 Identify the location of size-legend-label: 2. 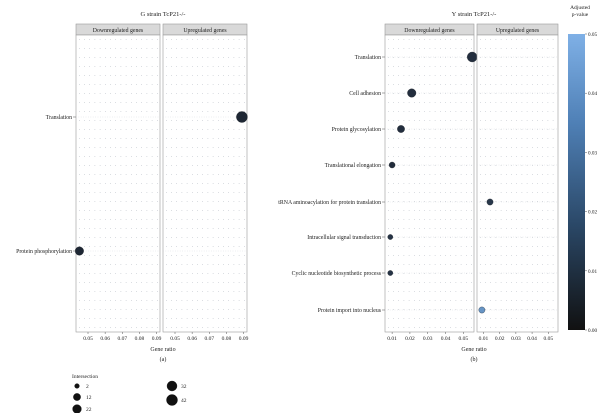
(87, 387).